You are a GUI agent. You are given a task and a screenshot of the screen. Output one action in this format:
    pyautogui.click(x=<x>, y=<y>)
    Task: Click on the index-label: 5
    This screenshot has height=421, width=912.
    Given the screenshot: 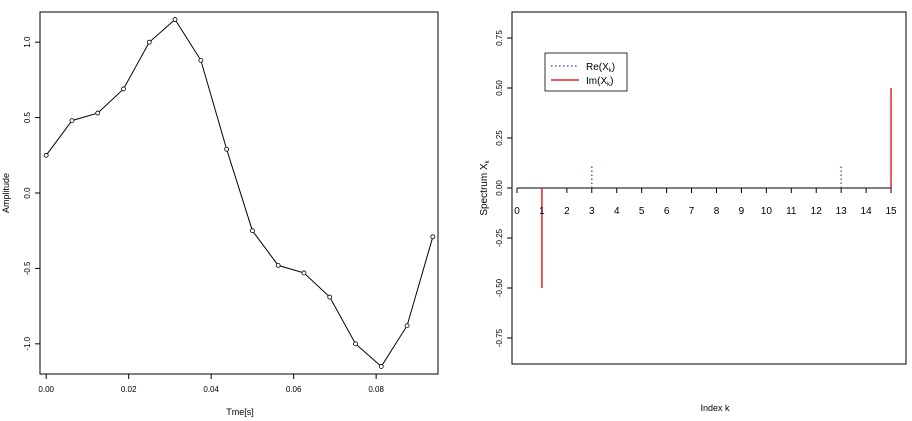 What is the action you would take?
    pyautogui.click(x=642, y=211)
    